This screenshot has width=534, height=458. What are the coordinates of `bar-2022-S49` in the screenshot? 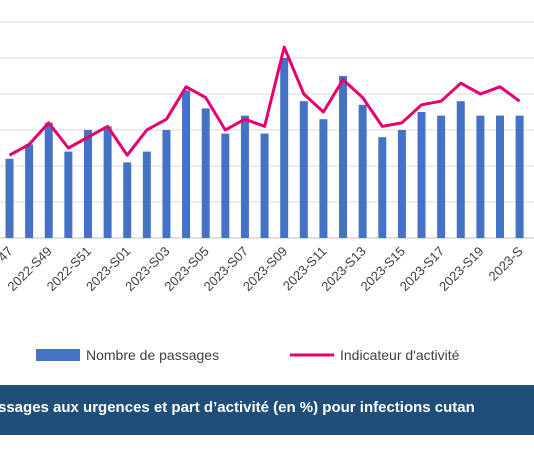 It's located at (48, 180).